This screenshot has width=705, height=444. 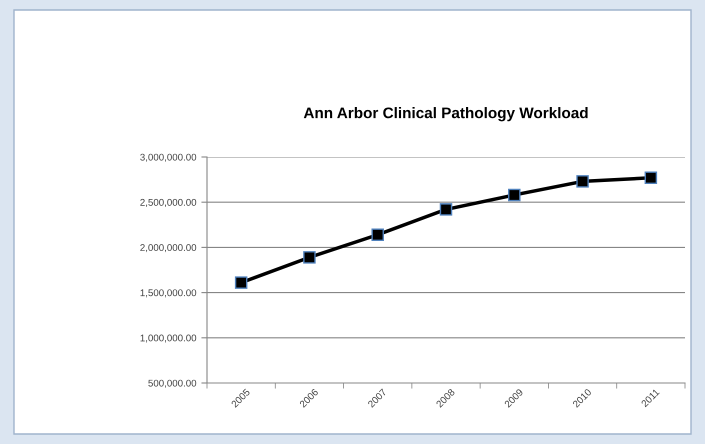 I want to click on y-tick-label: 2,000,000.00, so click(x=168, y=248).